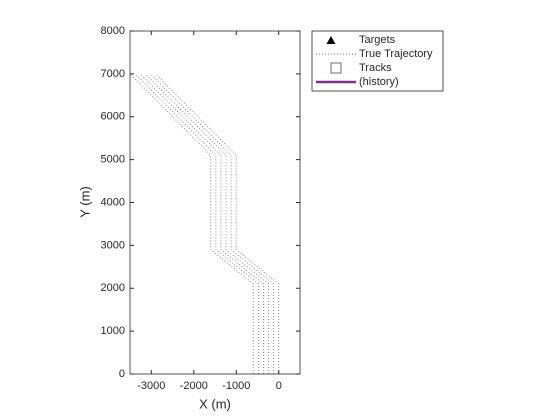 Image resolution: width=560 pixels, height=420 pixels. Describe the element at coordinates (194, 386) in the screenshot. I see `x-tick-label: -2000` at that location.